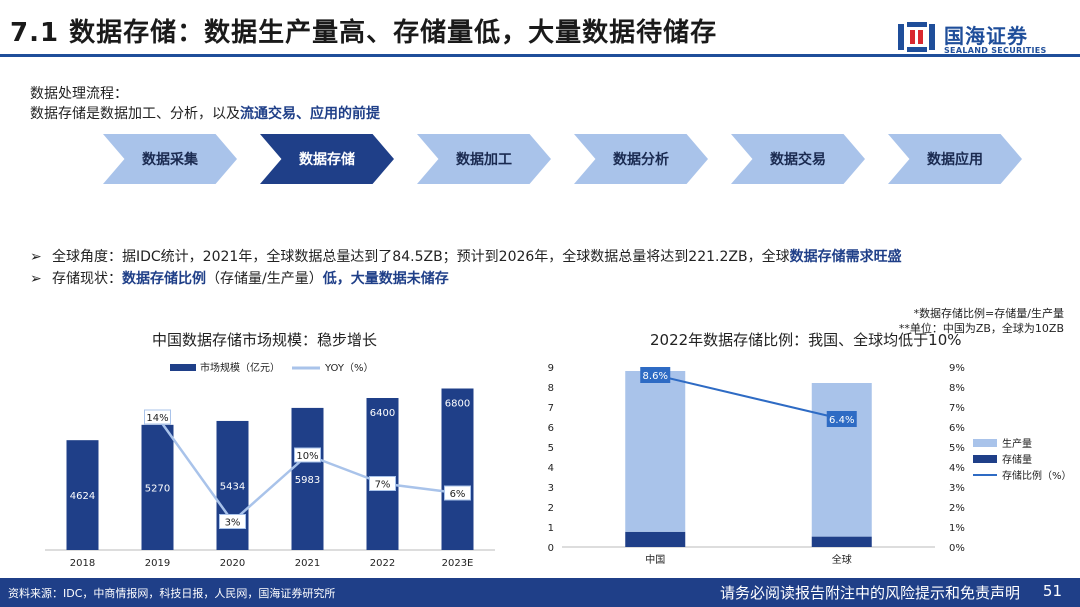  Describe the element at coordinates (842, 559) in the screenshot. I see `chart2-x-tick: 全球` at that location.